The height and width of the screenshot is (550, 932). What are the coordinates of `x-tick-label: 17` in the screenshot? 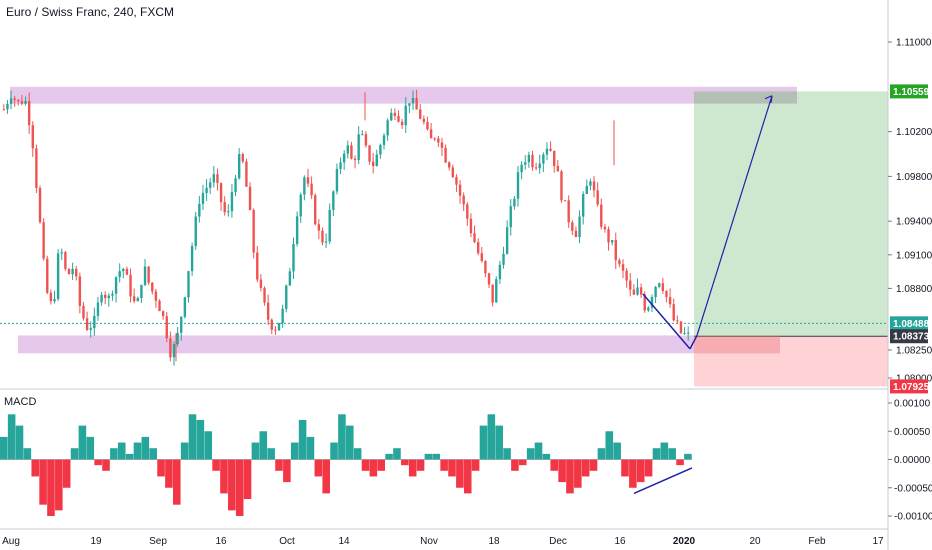 It's located at (878, 541).